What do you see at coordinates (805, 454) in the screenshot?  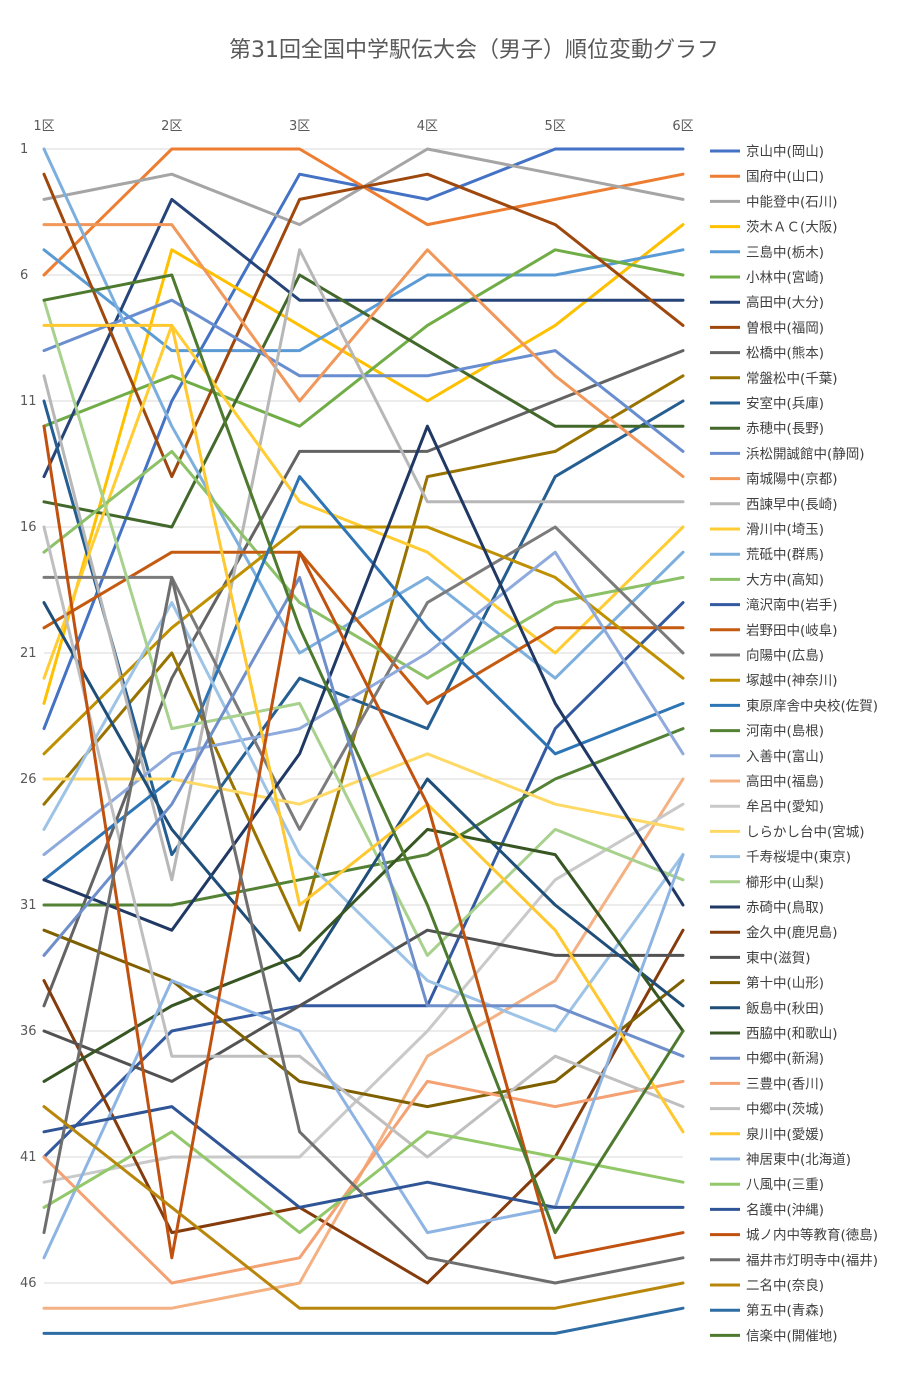 I see `legend-label: 浜松開誠館中(静岡)` at bounding box center [805, 454].